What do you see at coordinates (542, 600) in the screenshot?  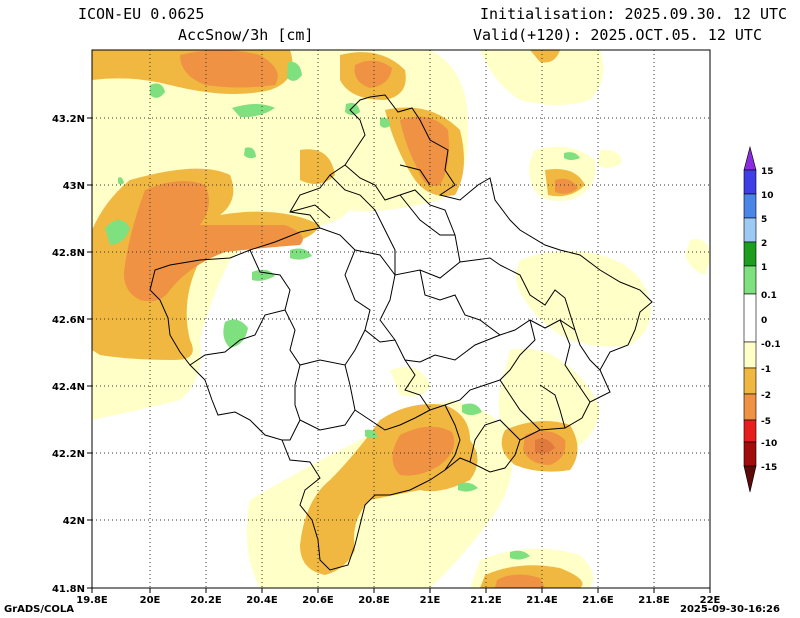 I see `x-tick-label: 21.4E` at bounding box center [542, 600].